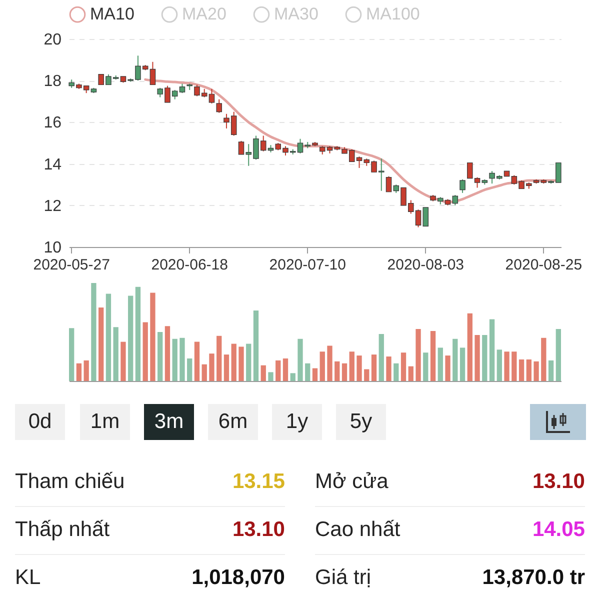  I want to click on text: 1,018,070, so click(238, 578).